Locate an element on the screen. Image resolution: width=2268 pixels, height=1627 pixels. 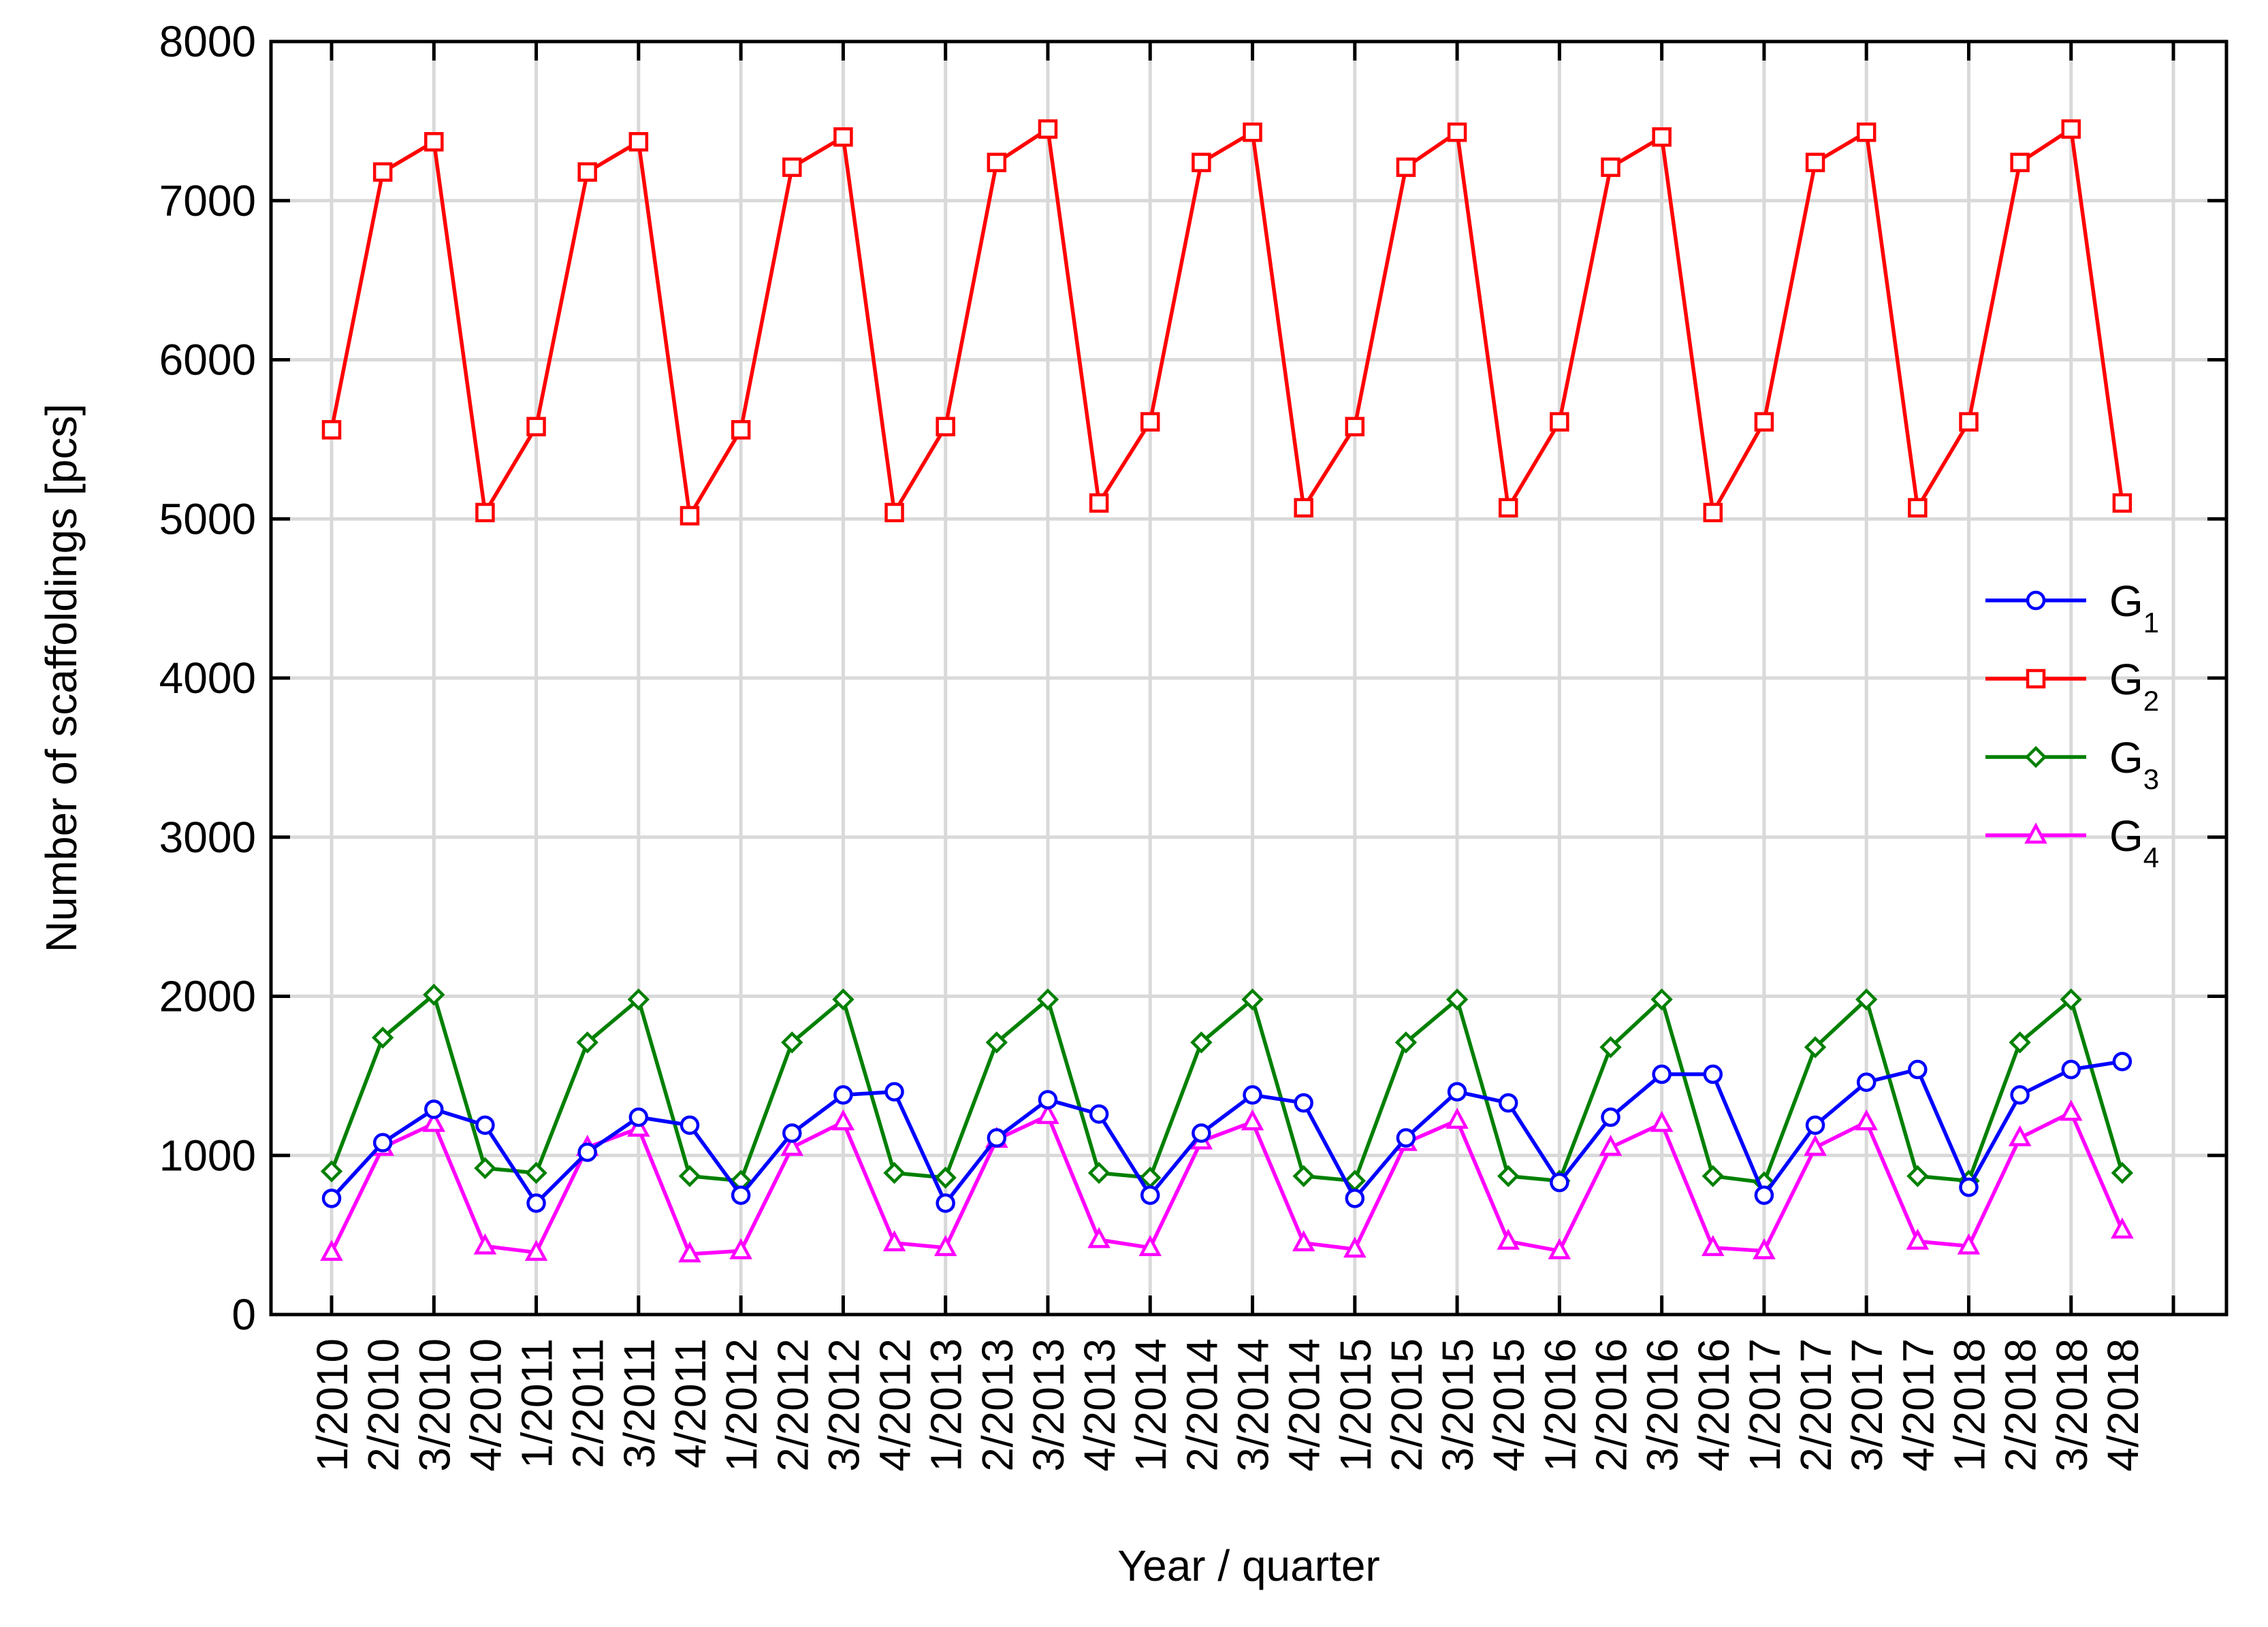
x-tick-label: 2/2013 is located at coordinates (997, 1405).